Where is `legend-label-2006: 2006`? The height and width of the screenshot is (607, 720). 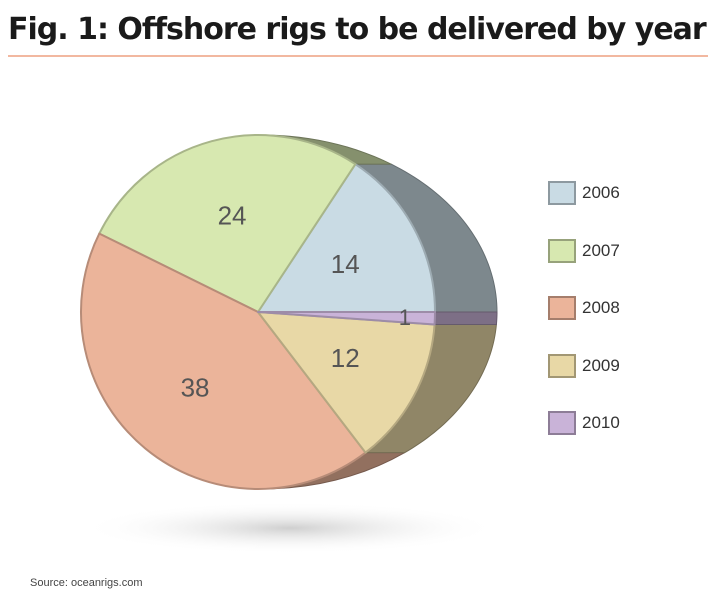
legend-label-2006: 2006 is located at coordinates (601, 192).